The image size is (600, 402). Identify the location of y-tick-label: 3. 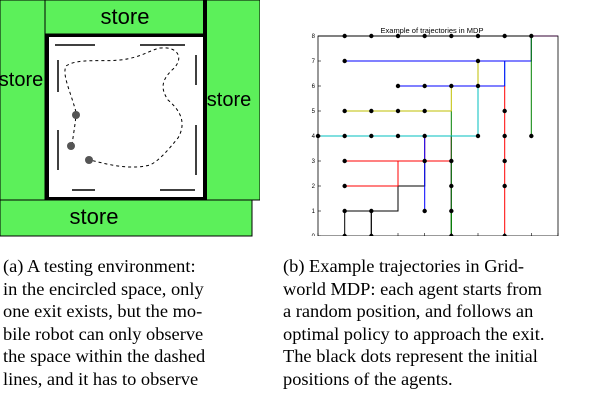
(314, 162).